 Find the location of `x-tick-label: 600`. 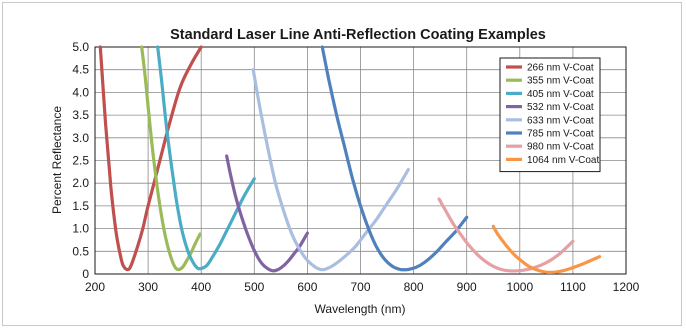

x-tick-label: 600 is located at coordinates (307, 287).